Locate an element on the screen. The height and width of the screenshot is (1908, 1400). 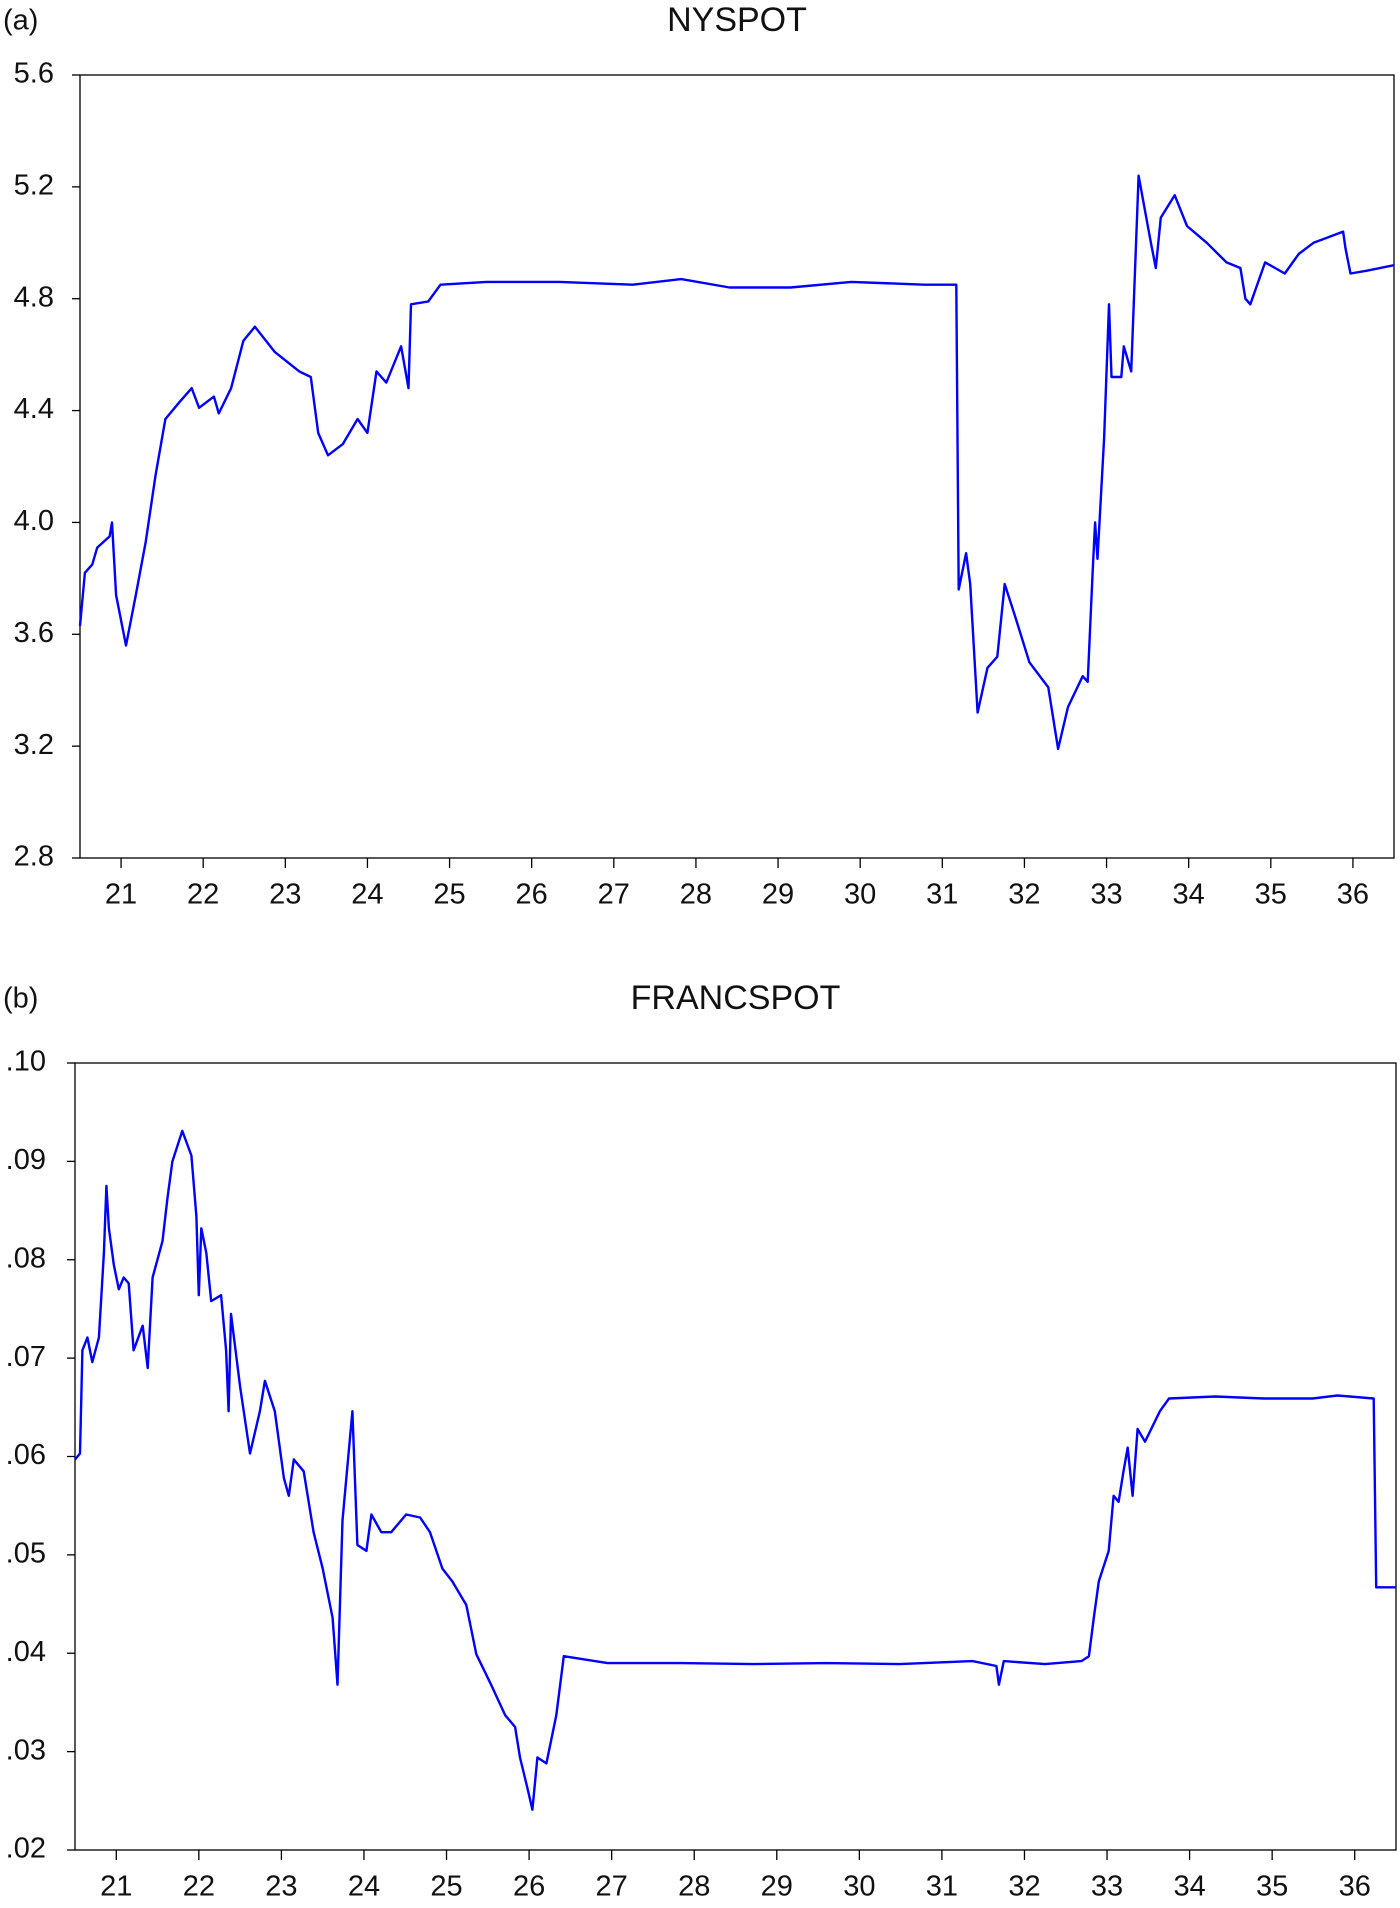
y-tick-label: 3.6 is located at coordinates (34, 633).